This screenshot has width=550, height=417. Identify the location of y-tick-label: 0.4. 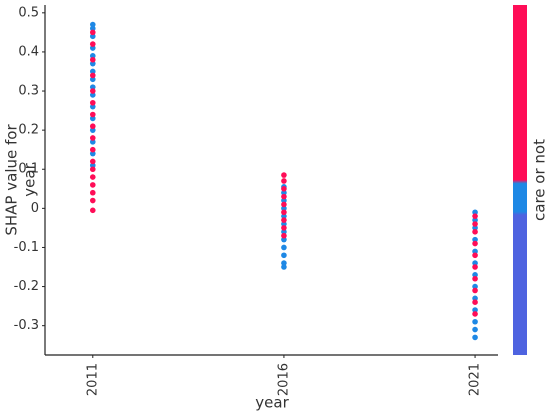
(28, 51).